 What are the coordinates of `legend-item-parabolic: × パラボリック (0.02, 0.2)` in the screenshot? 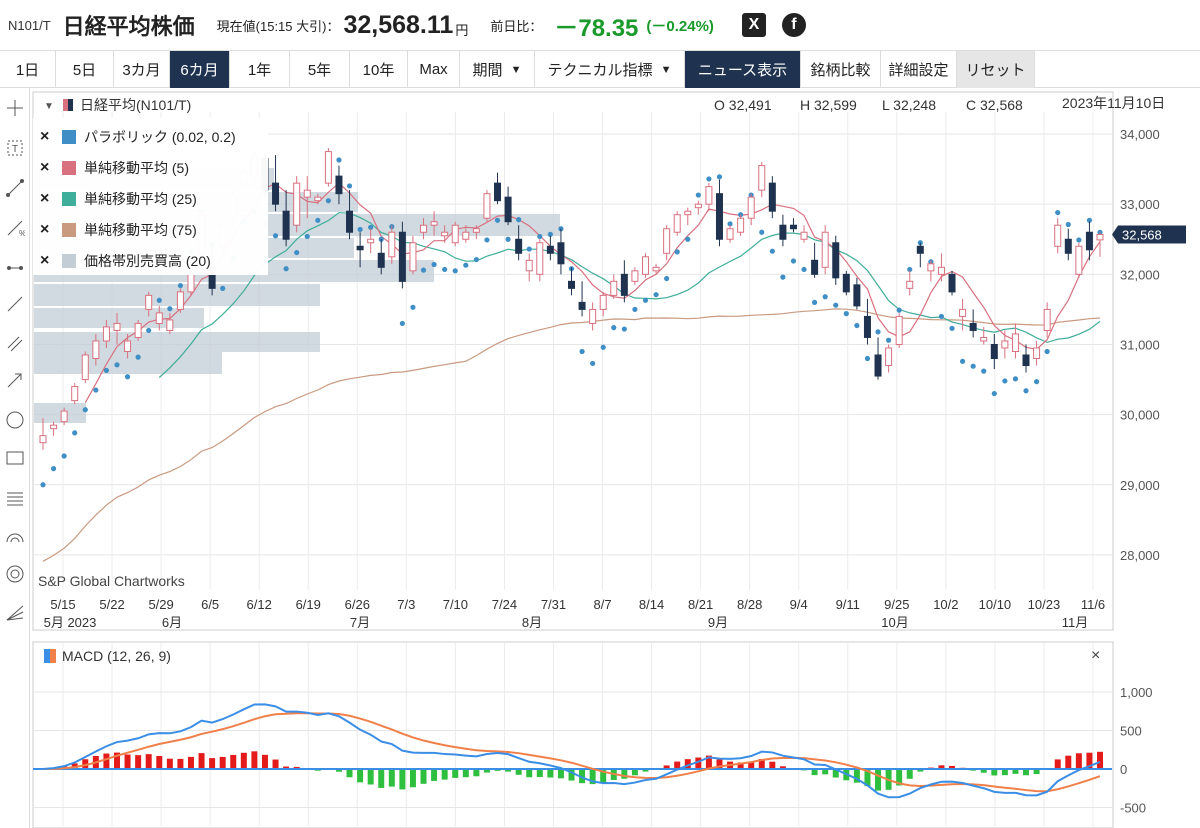 It's located at (138, 137).